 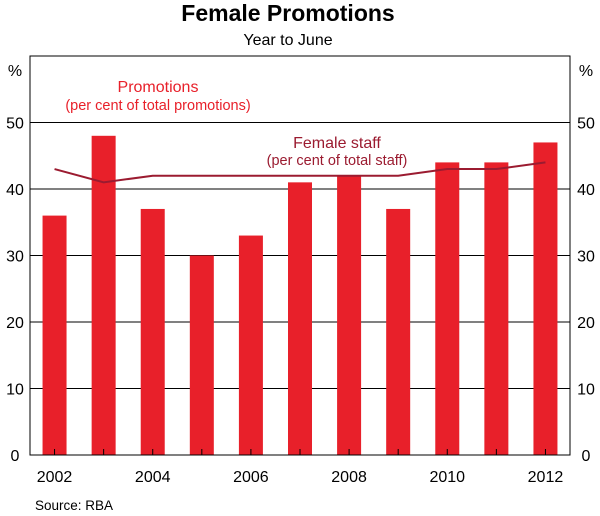 What do you see at coordinates (287, 40) in the screenshot?
I see `chart-subtitle: Year to June` at bounding box center [287, 40].